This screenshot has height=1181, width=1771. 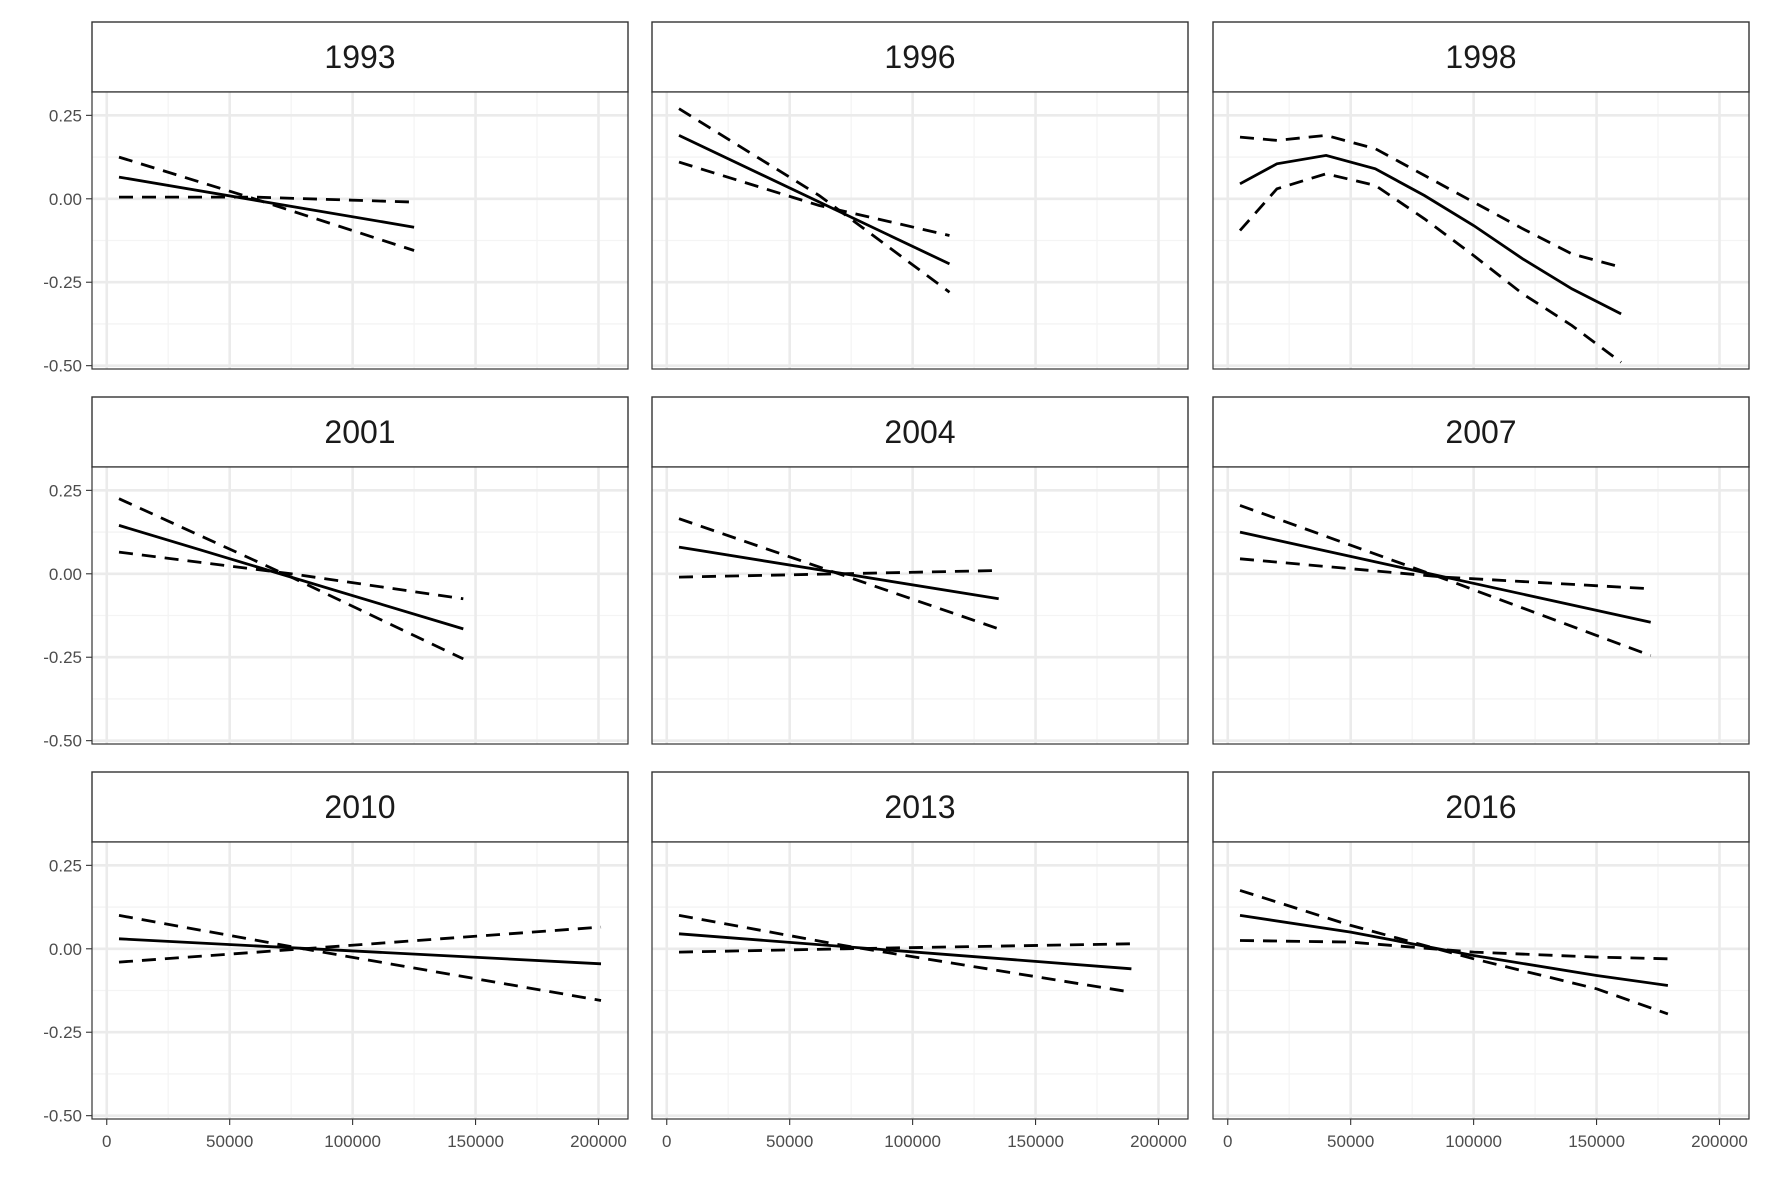 I want to click on facet-strip-label: 2004, so click(x=919, y=432).